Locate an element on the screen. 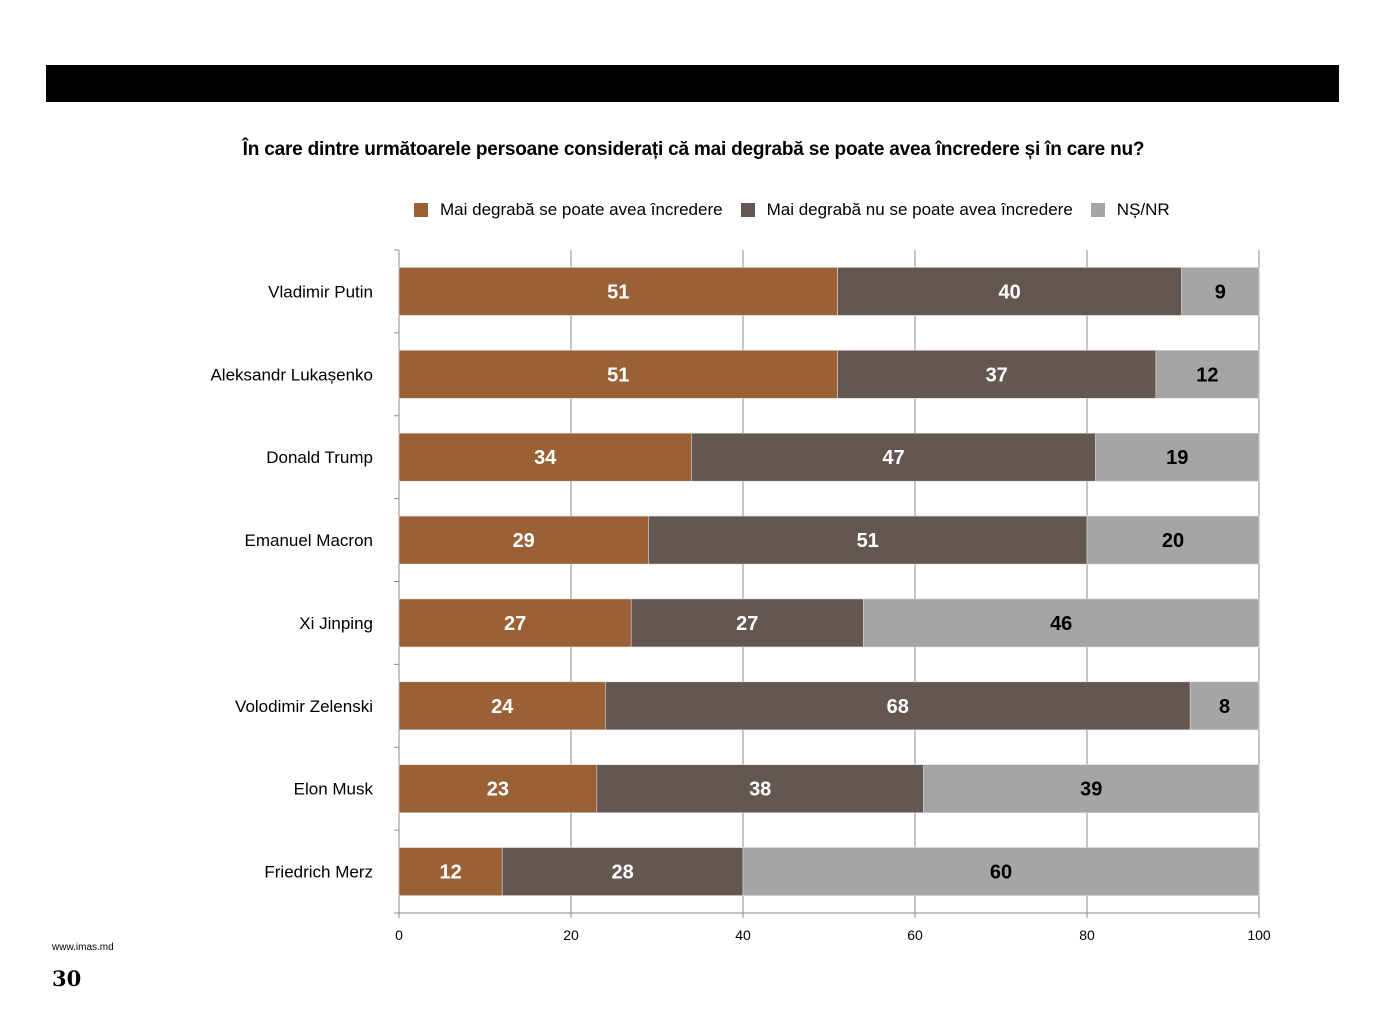 The image size is (1387, 1014). legend-label-distrust: Mai degrabă nu se poate avea încredere is located at coordinates (919, 209).